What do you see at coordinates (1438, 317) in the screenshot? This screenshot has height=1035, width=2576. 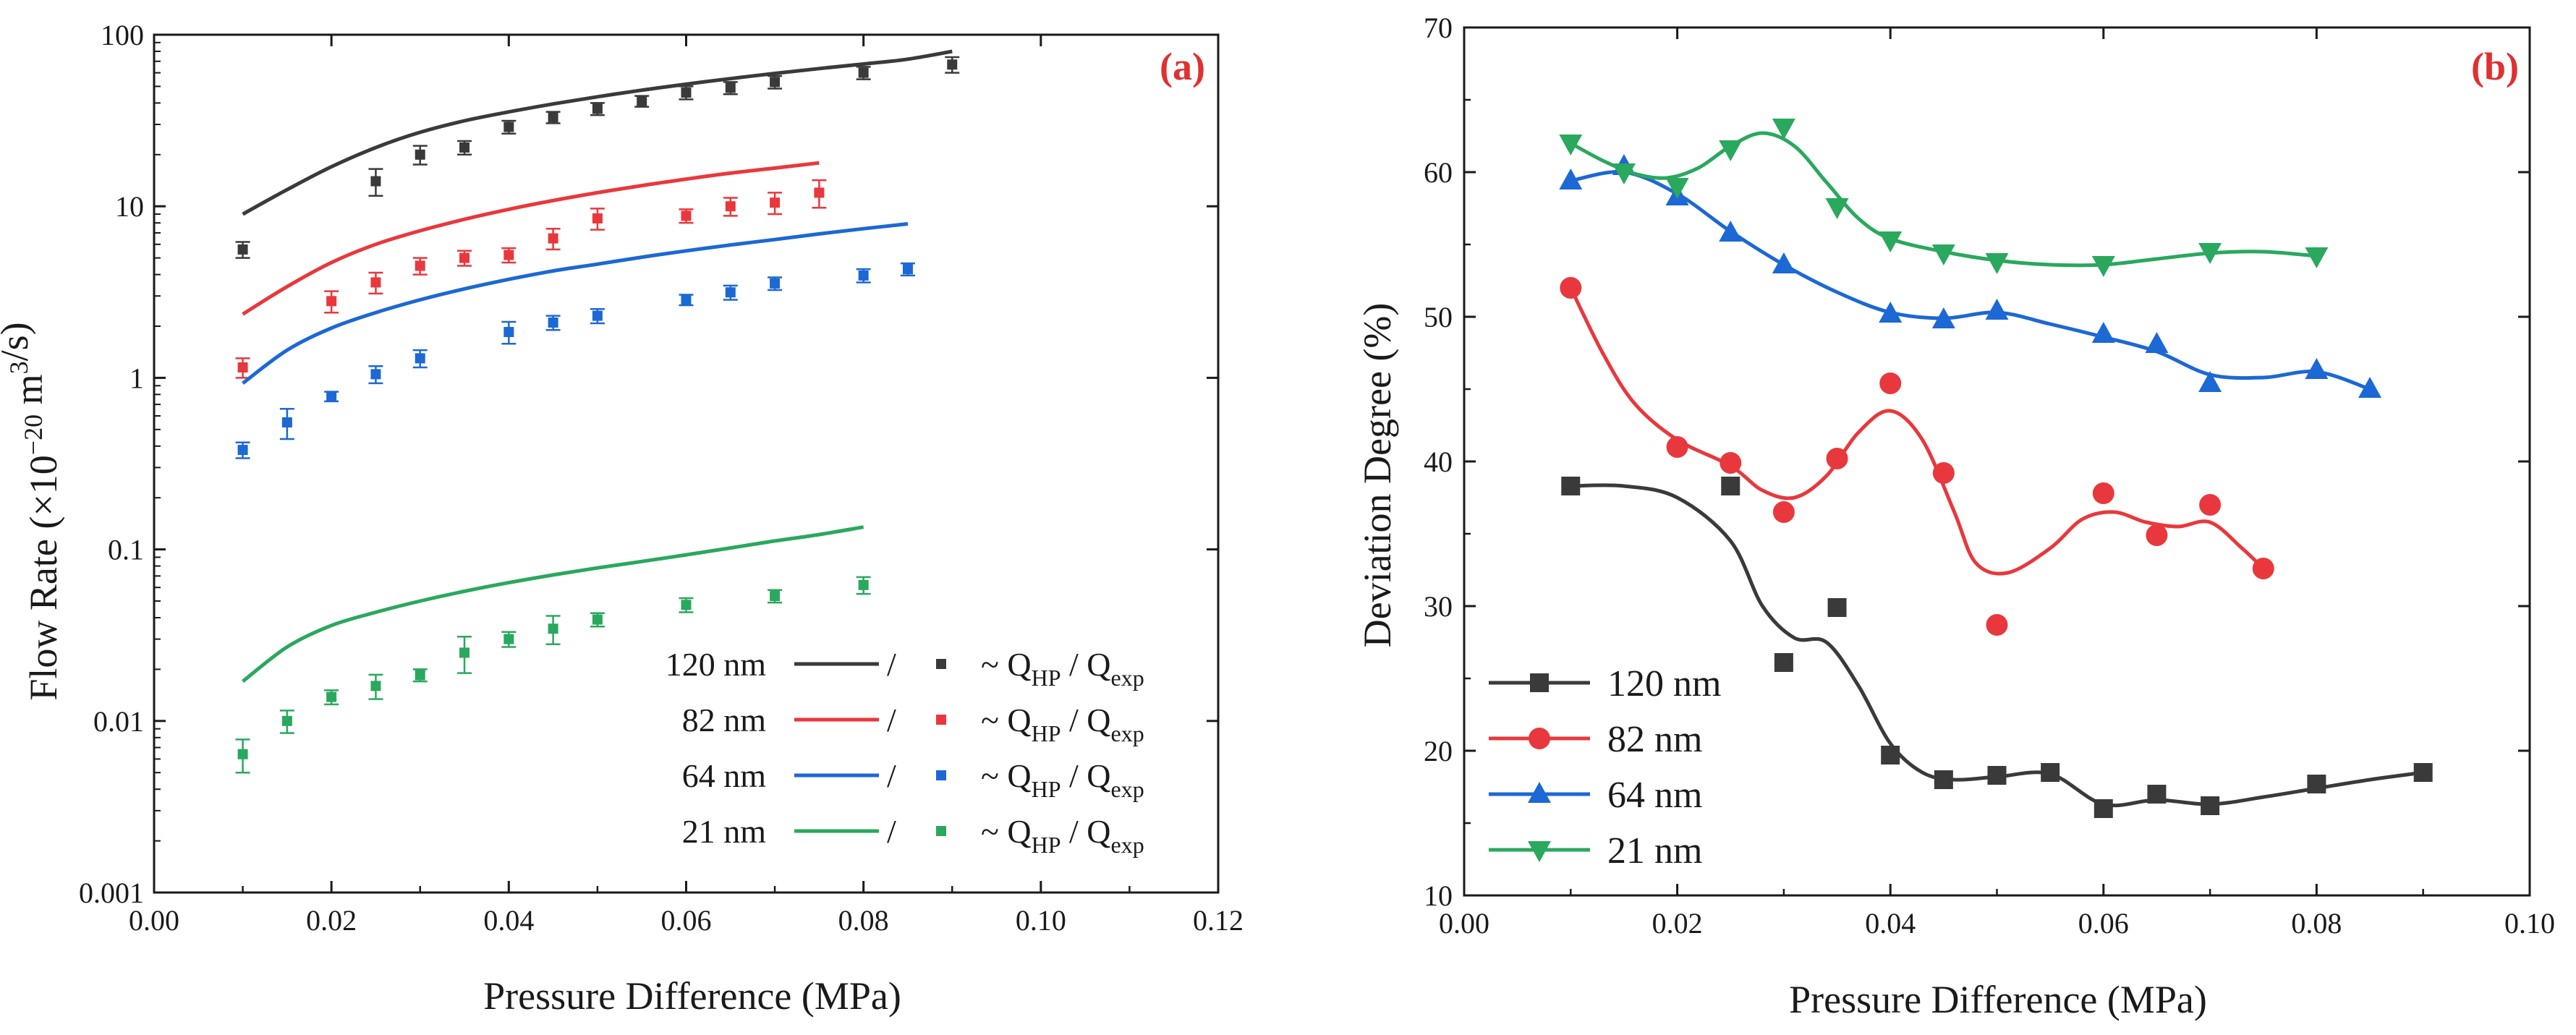 I see `panel-b-y-tick-label: 50` at bounding box center [1438, 317].